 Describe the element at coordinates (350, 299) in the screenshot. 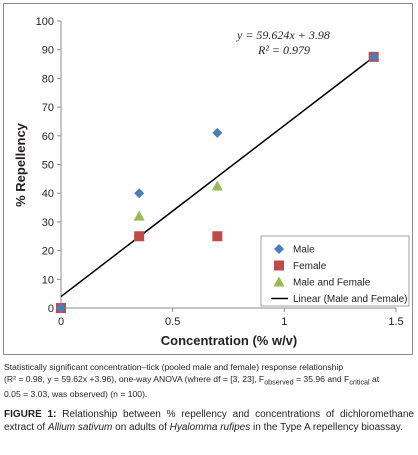

I see `legend-label-trendline: Linear (Male and Female)` at that location.